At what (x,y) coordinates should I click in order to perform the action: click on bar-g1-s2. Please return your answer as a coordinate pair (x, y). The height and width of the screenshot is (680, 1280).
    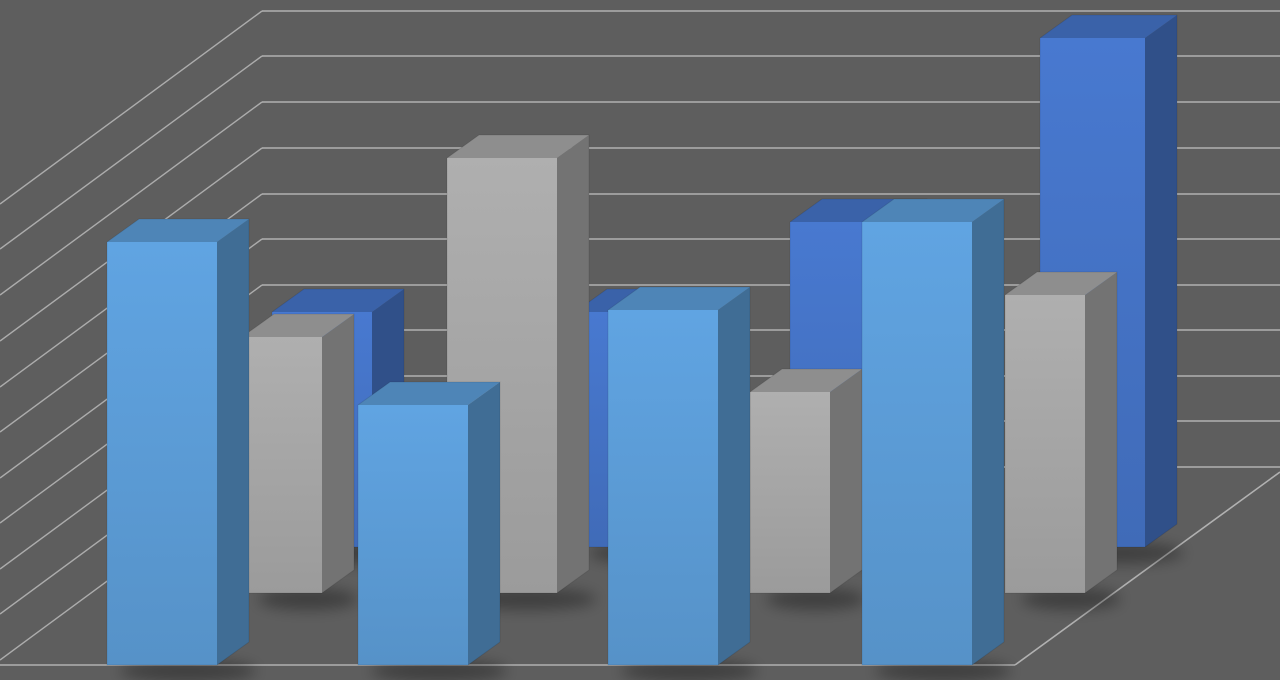
    Looking at the image, I should click on (299, 461).